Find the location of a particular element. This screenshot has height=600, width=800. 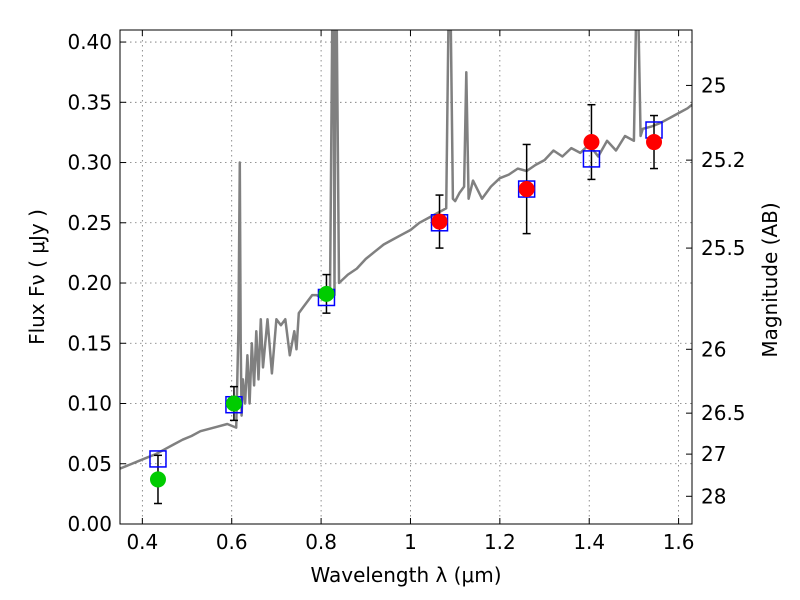

y2-tick-label: 25 is located at coordinates (713, 85).